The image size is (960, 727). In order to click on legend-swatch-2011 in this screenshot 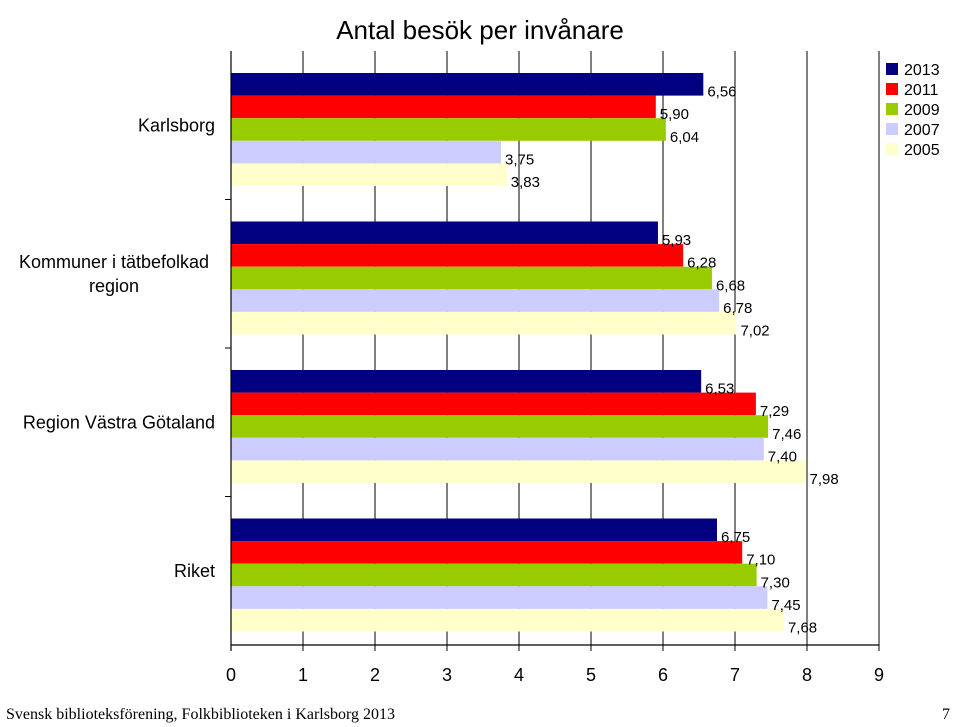, I will do `click(892, 89)`.